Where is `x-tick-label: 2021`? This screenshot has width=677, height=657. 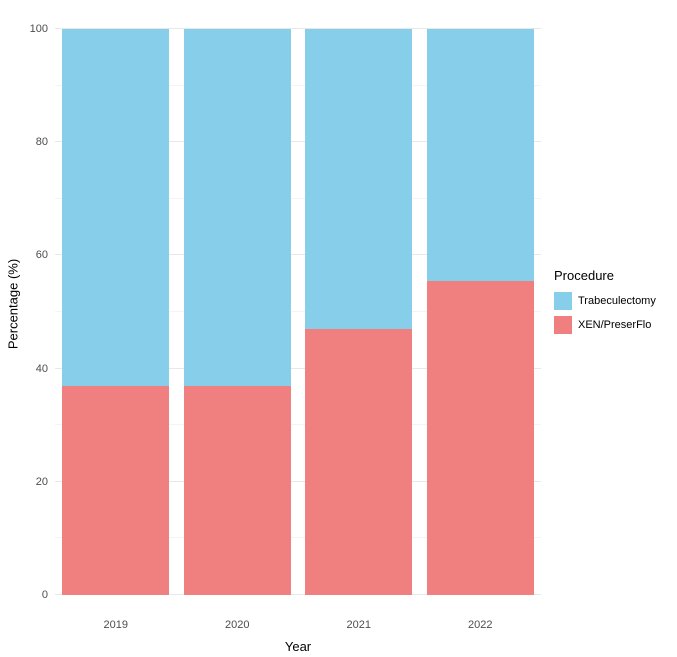
x-tick-label: 2021 is located at coordinates (358, 625).